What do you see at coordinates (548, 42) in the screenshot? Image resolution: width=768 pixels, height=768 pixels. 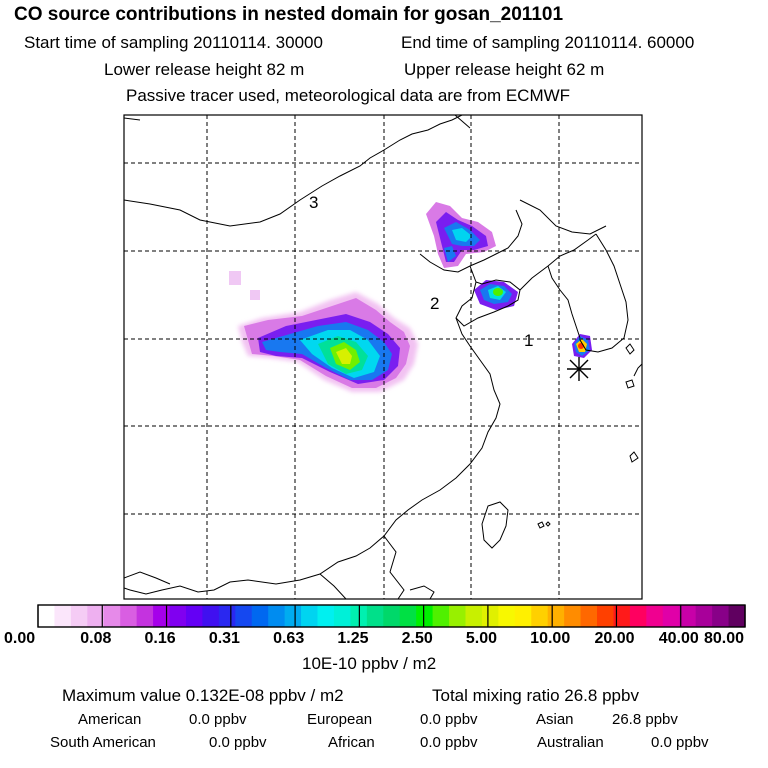 I see `sampling-end-time: End time of sampling 20110114. 60000` at bounding box center [548, 42].